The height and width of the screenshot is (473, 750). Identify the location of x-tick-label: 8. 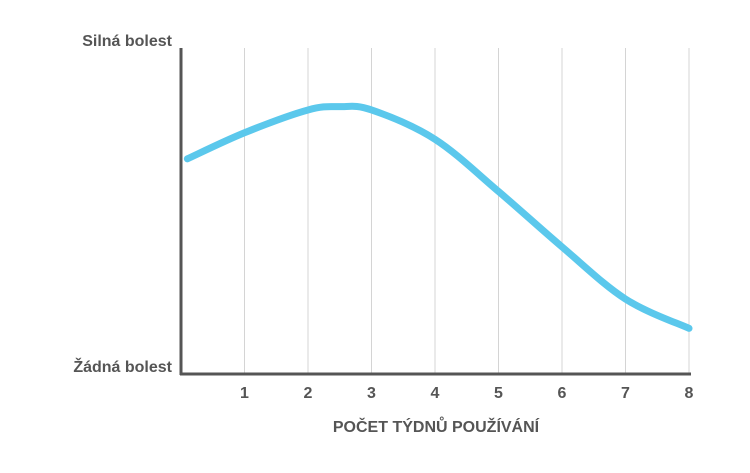
(689, 393).